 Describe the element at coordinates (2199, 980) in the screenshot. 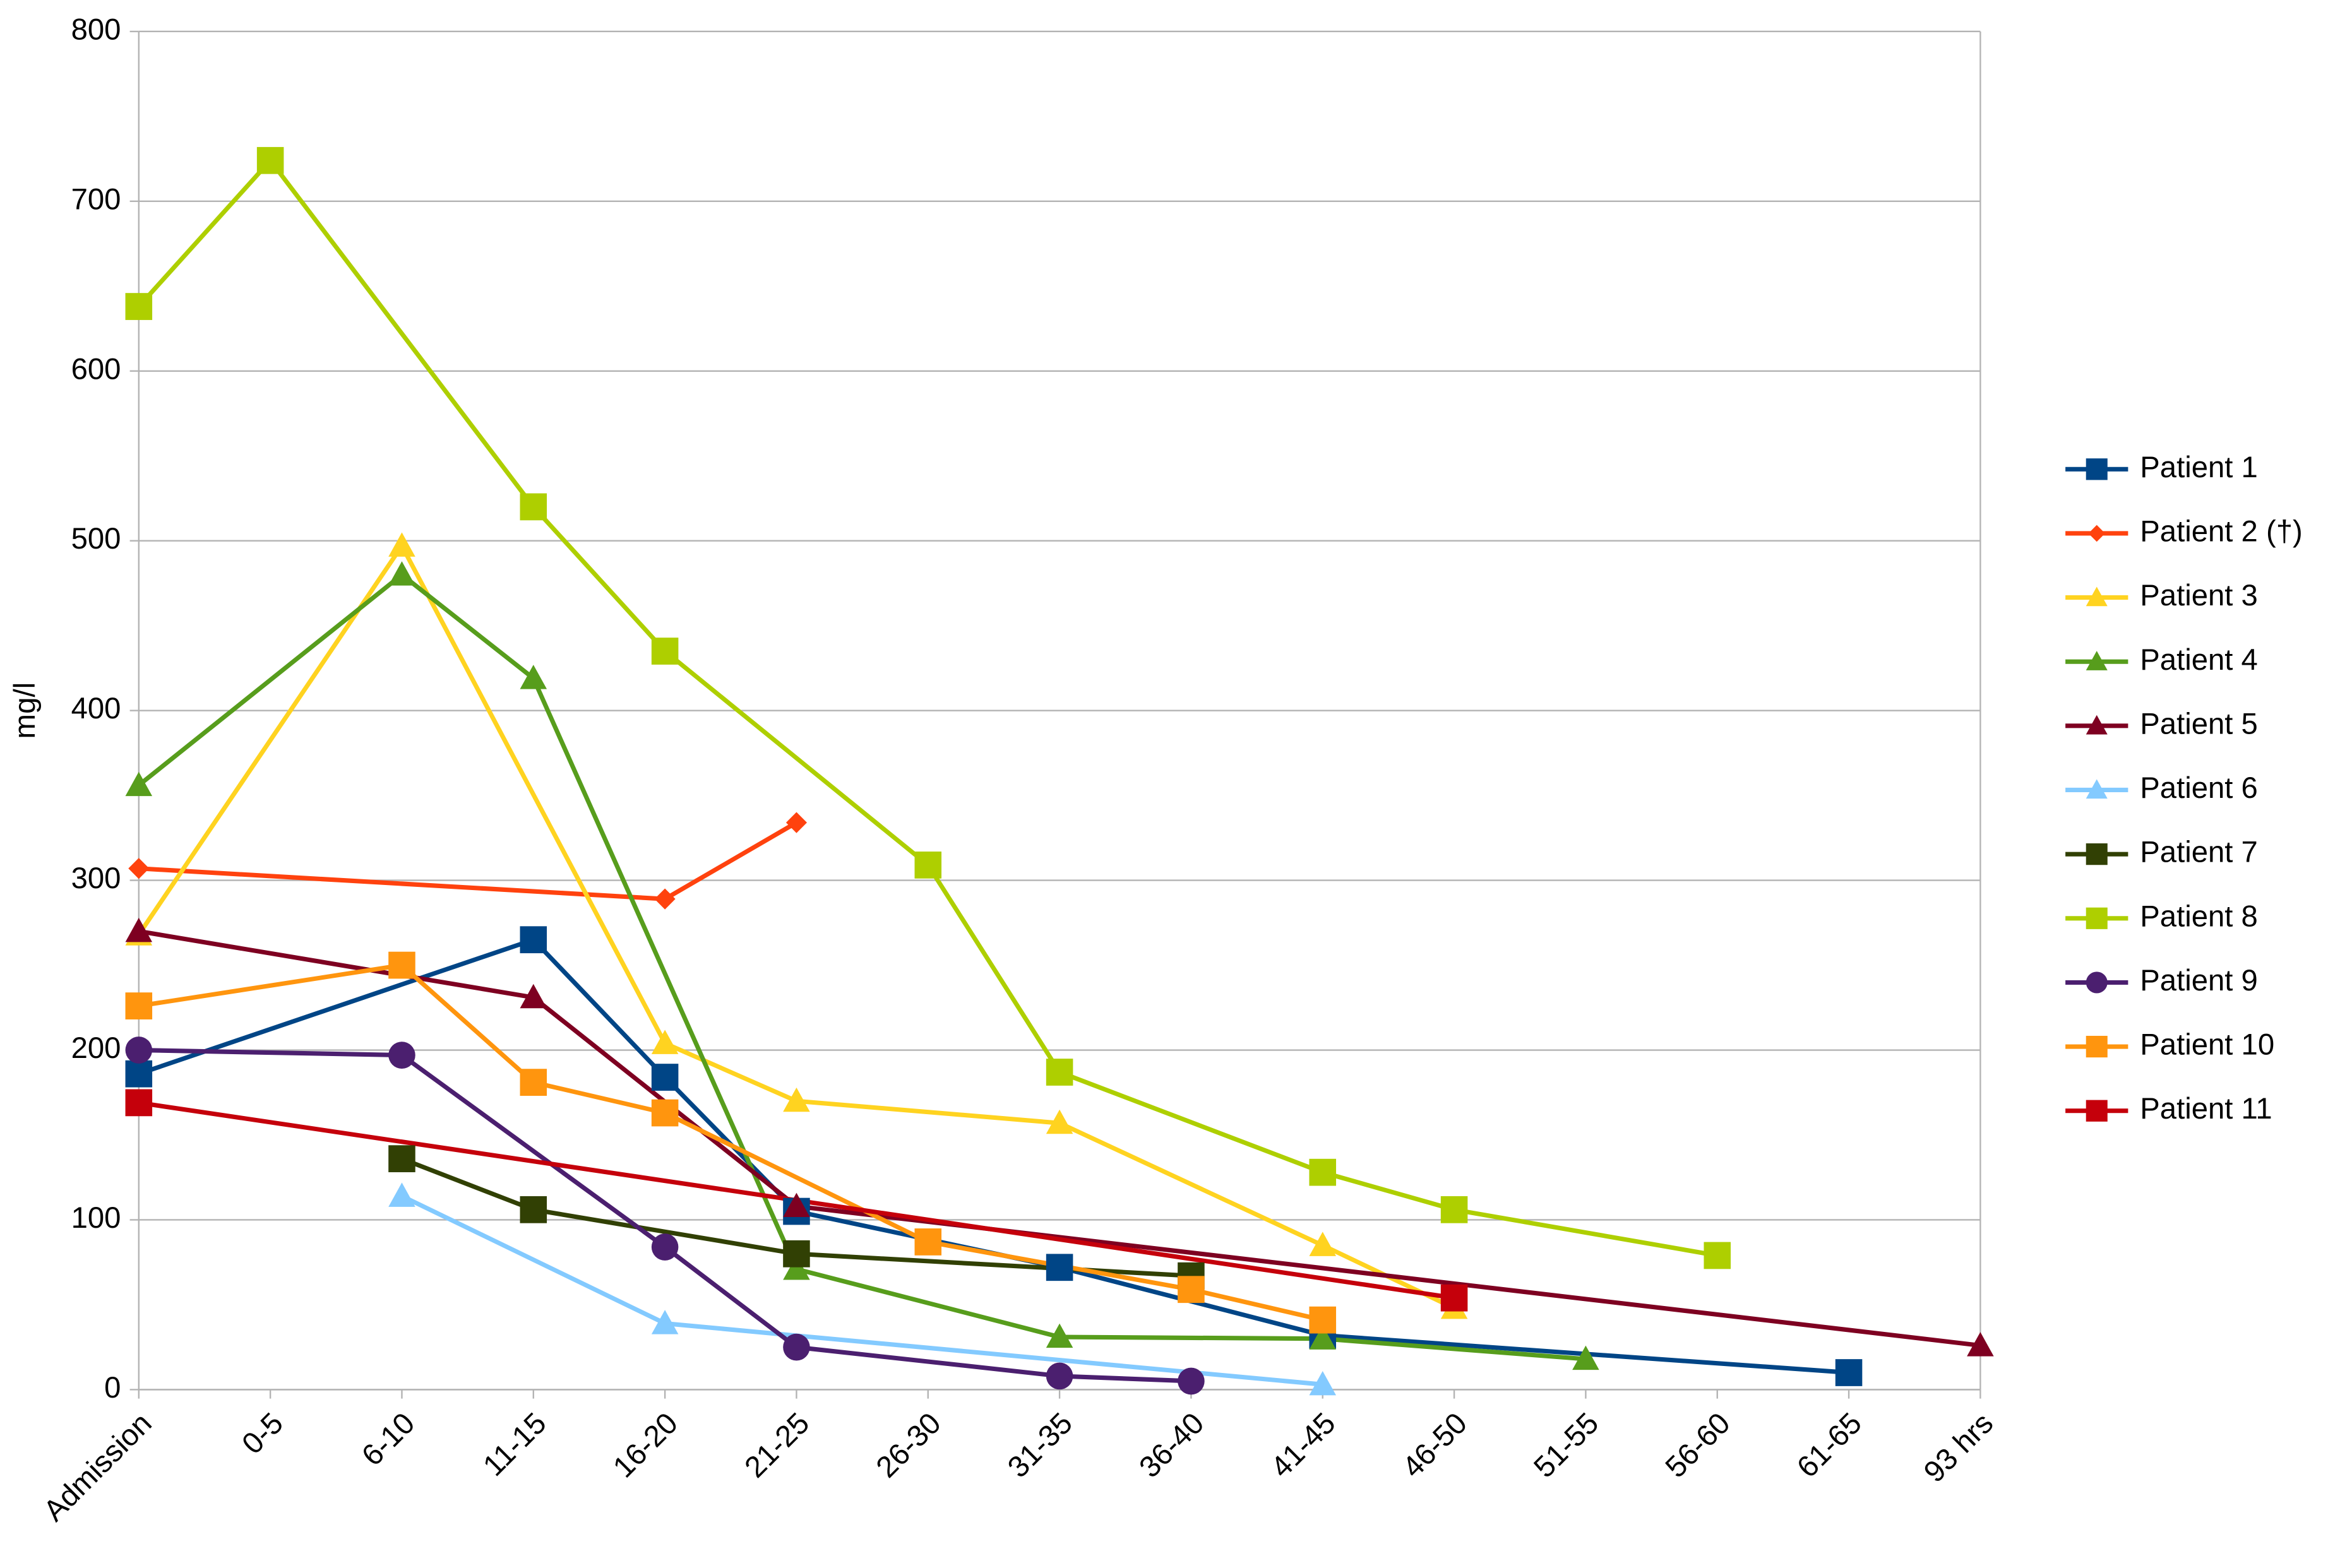

I see `legend-label: Patient 9` at that location.